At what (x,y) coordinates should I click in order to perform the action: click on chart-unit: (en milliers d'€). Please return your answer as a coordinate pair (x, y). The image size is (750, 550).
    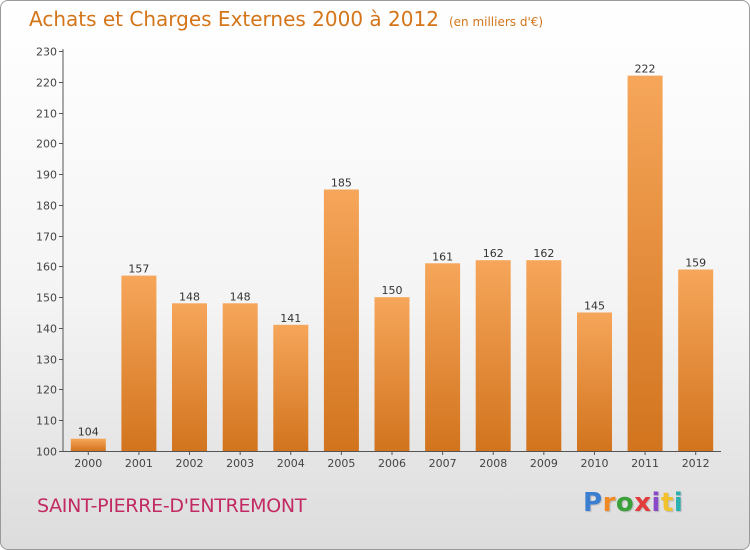
    Looking at the image, I should click on (496, 22).